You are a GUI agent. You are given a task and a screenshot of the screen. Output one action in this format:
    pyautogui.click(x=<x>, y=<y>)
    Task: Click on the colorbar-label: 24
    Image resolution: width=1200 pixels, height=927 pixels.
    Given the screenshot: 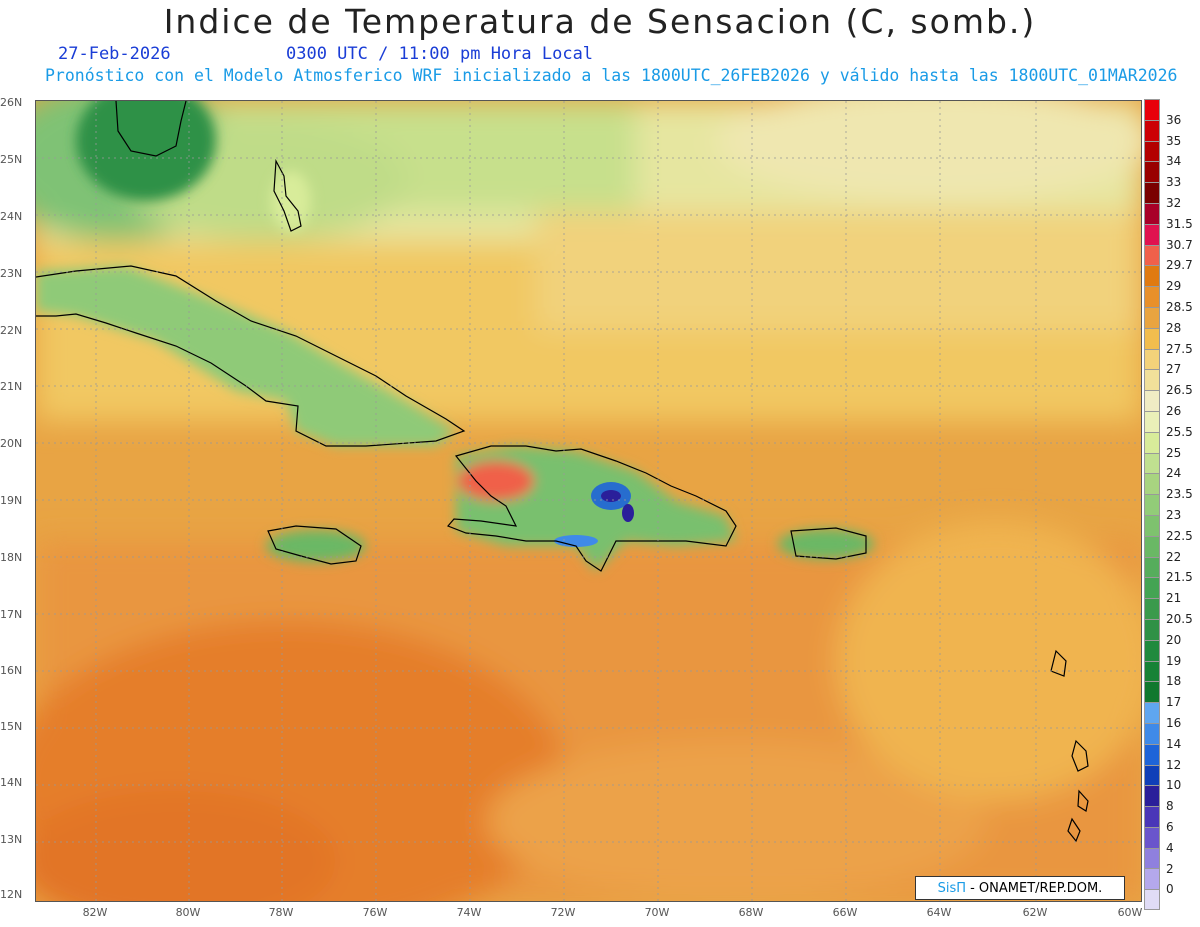 What is the action you would take?
    pyautogui.click(x=1174, y=473)
    